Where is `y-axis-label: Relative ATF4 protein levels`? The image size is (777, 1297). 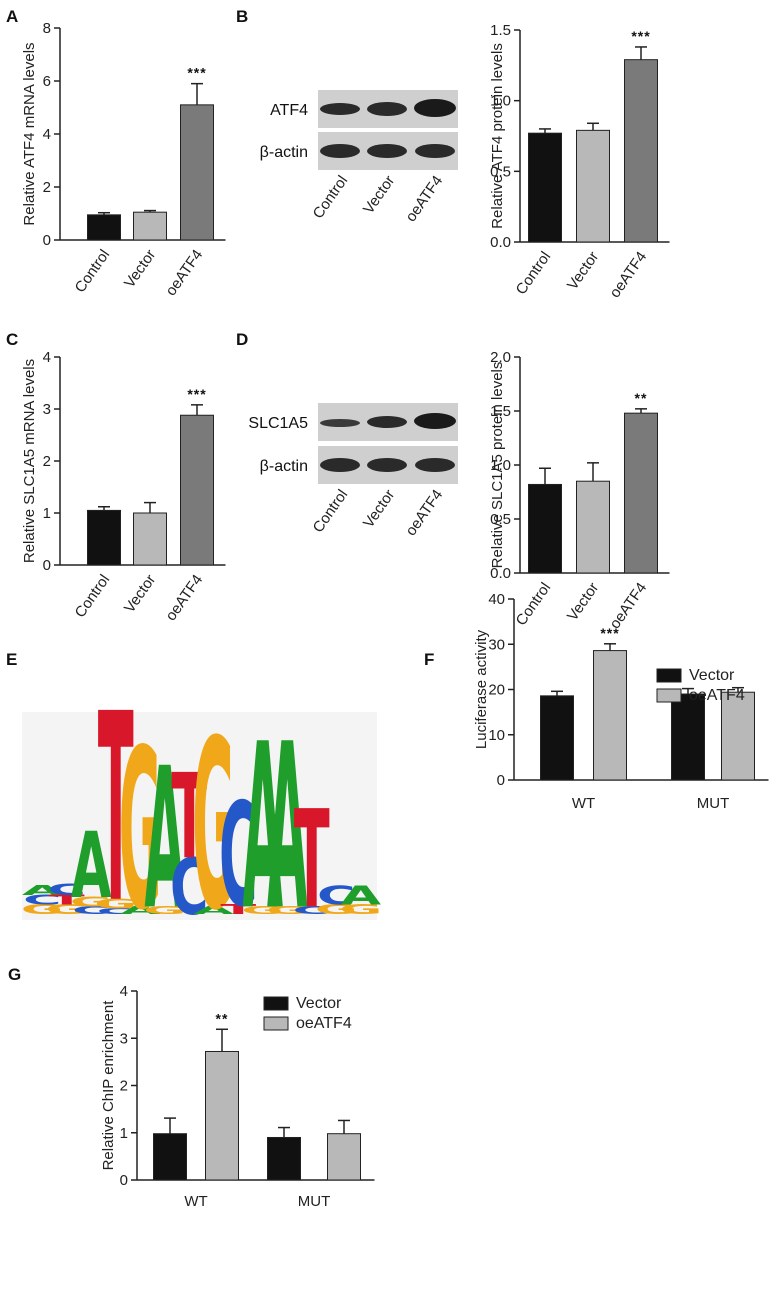 y-axis-label: Relative ATF4 protein levels is located at coordinates (497, 136).